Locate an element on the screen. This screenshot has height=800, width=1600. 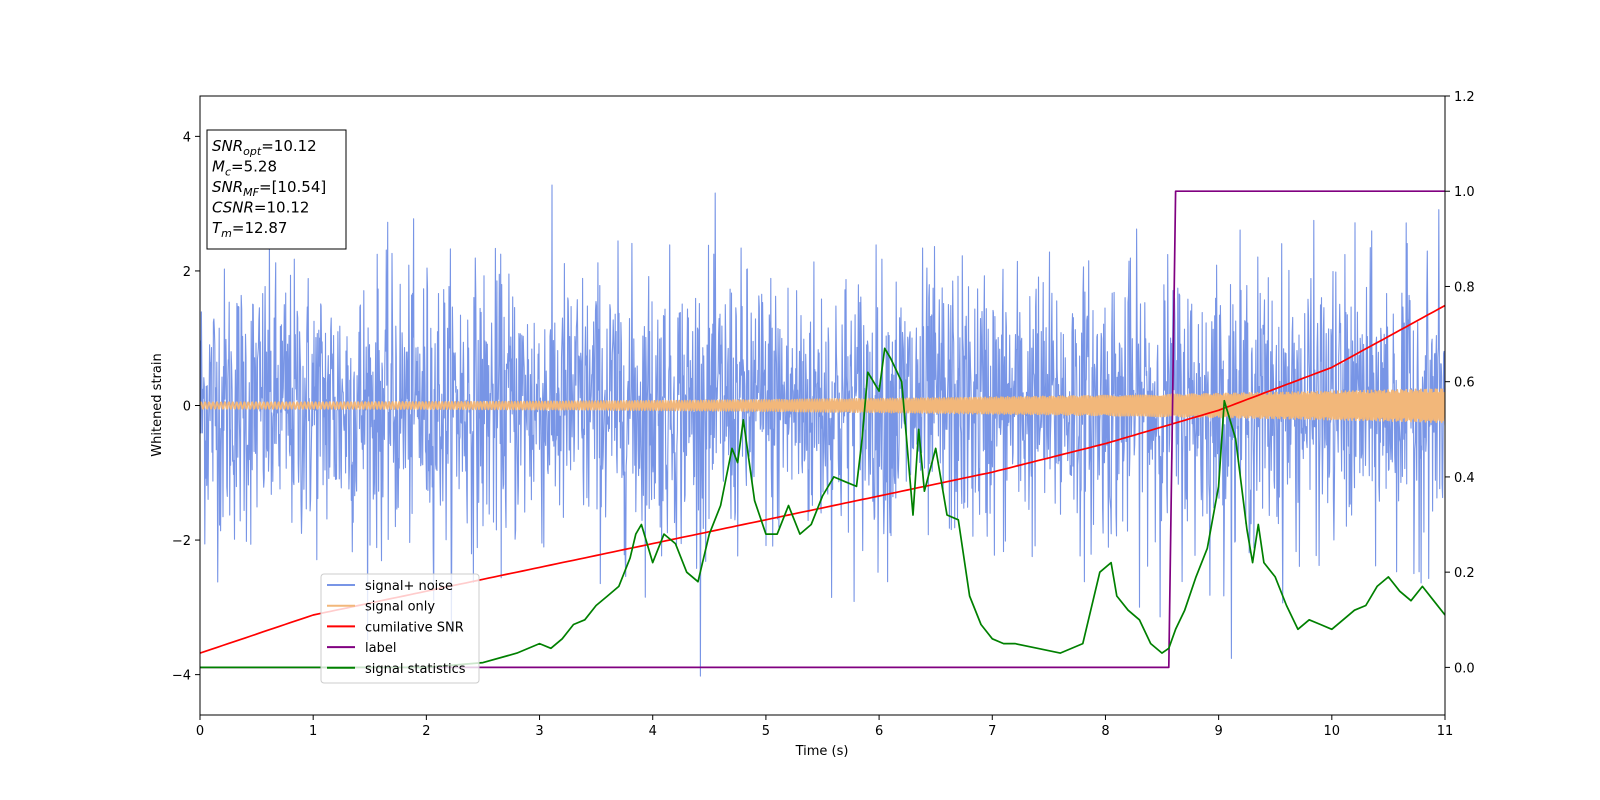
x-tick-label: 3 is located at coordinates (539, 731).